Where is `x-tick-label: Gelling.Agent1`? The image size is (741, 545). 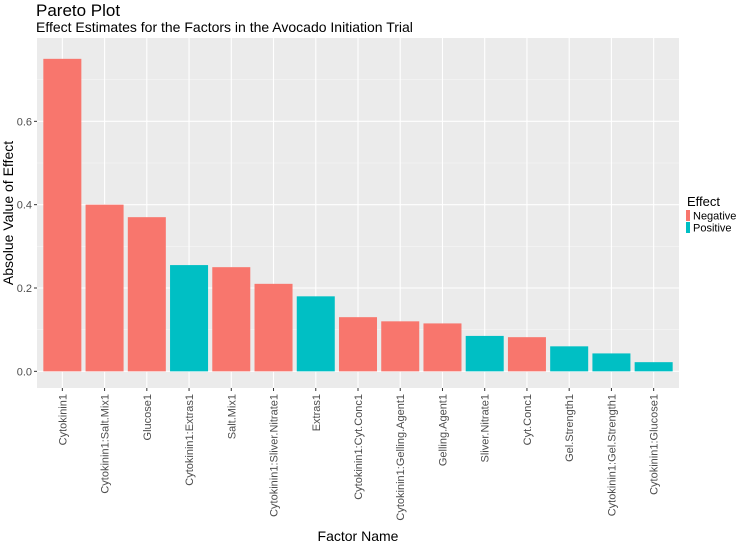 x-tick-label: Gelling.Agent1 is located at coordinates (443, 430).